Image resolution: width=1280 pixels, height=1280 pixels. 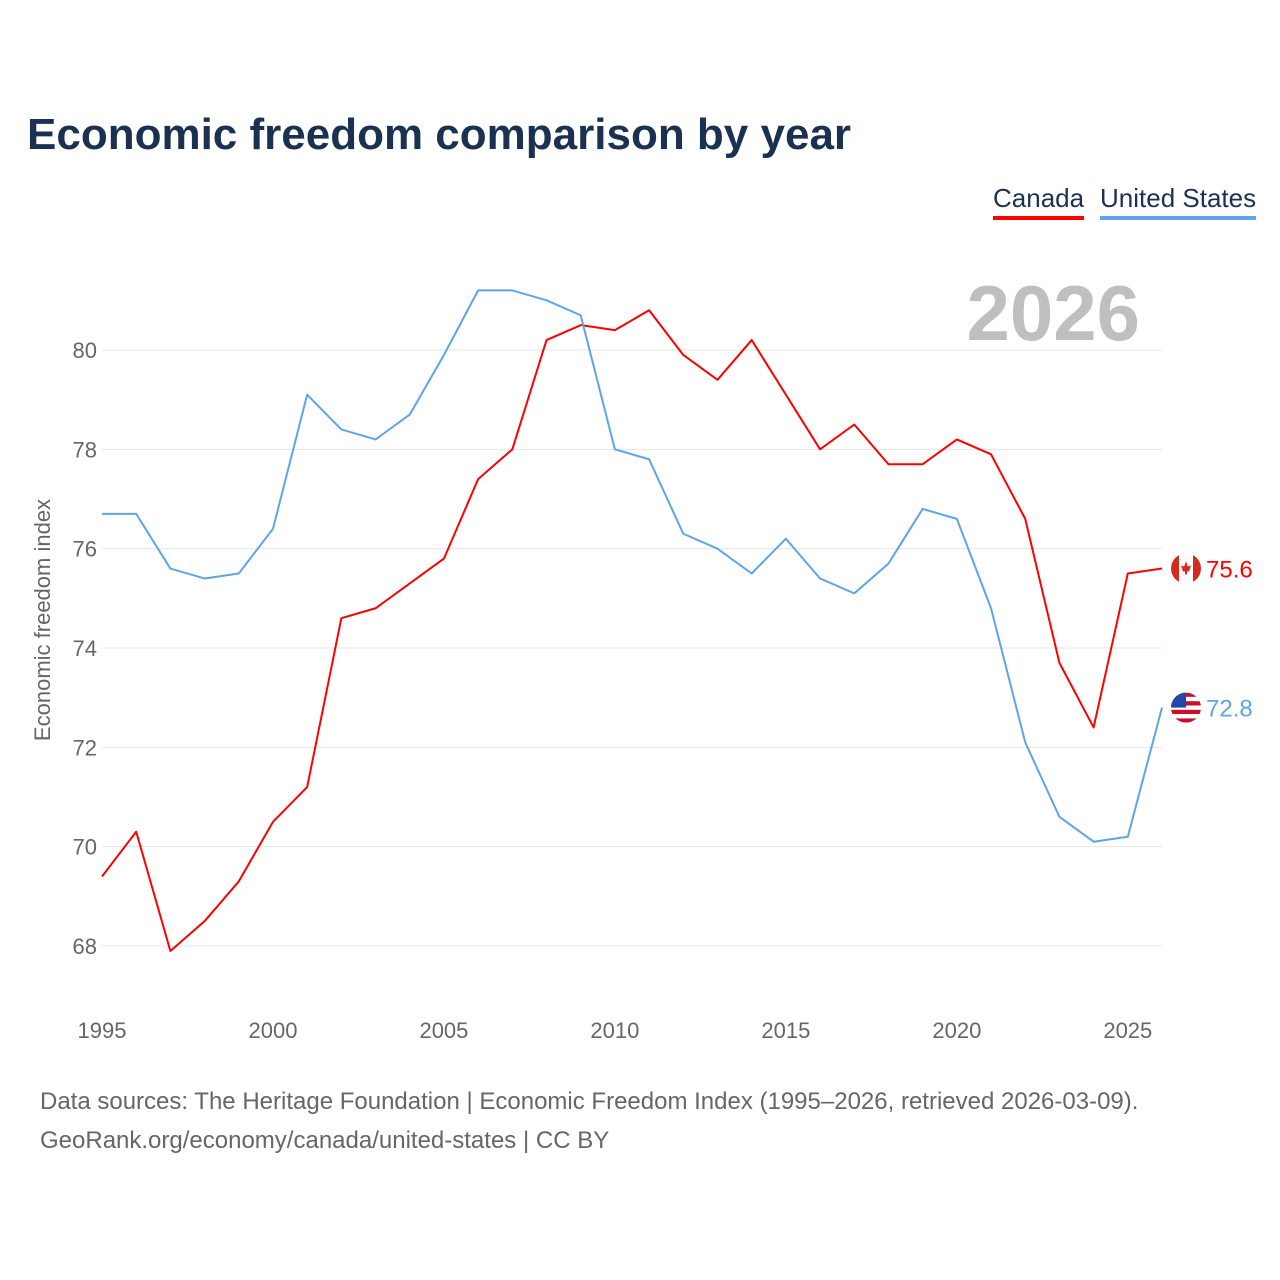 I want to click on x-tick-label: 2005, so click(x=443, y=1030).